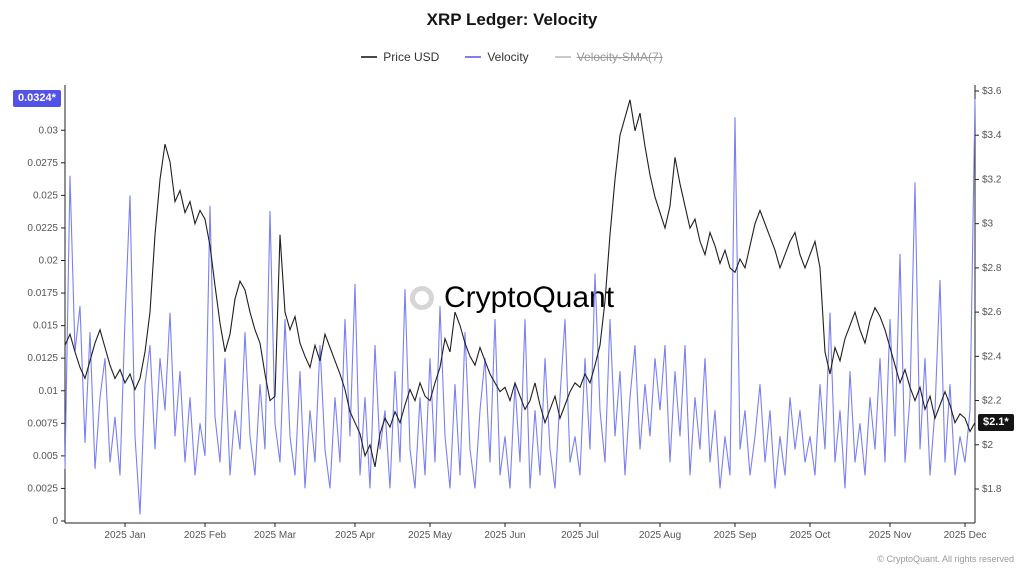  What do you see at coordinates (580, 535) in the screenshot?
I see `x-tick-label: 2025 Jul` at bounding box center [580, 535].